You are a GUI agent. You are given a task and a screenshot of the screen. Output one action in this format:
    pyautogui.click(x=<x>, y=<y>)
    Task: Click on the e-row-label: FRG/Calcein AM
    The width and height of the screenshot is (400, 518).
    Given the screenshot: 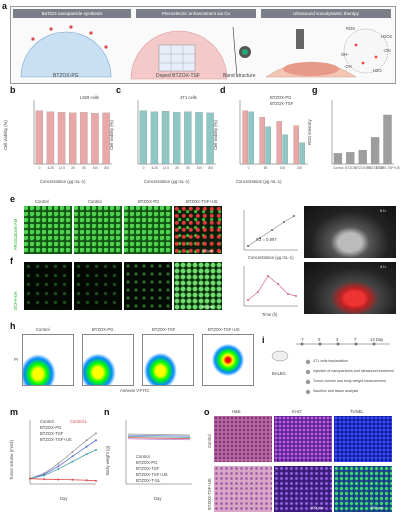 What is the action you would take?
    pyautogui.click(x=15, y=234)
    